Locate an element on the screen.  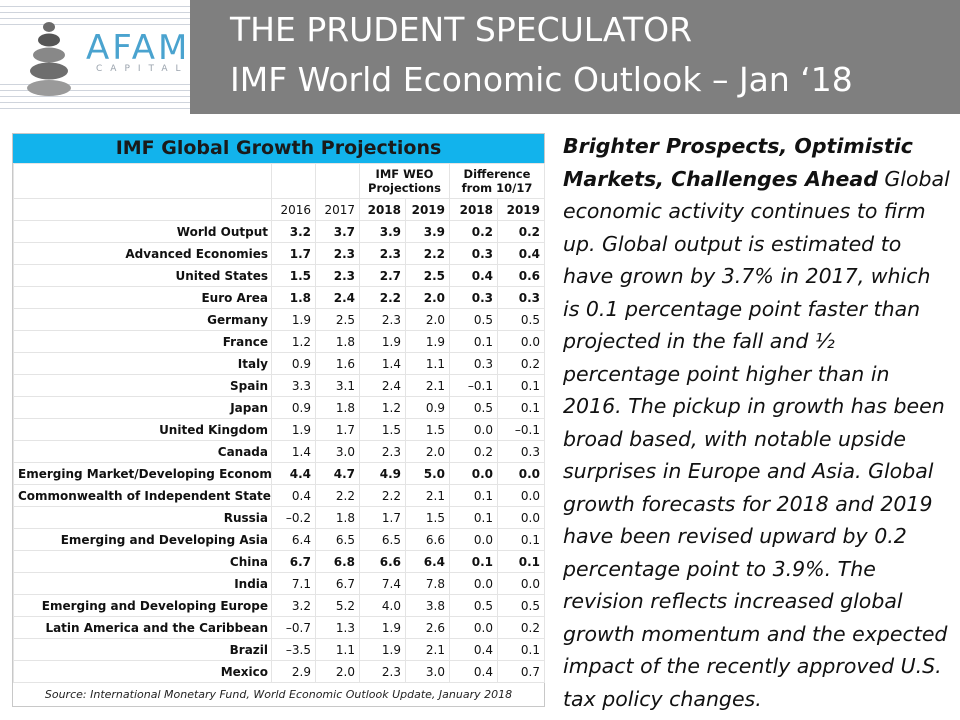
table-cell: 6.5 is located at coordinates (337, 539).